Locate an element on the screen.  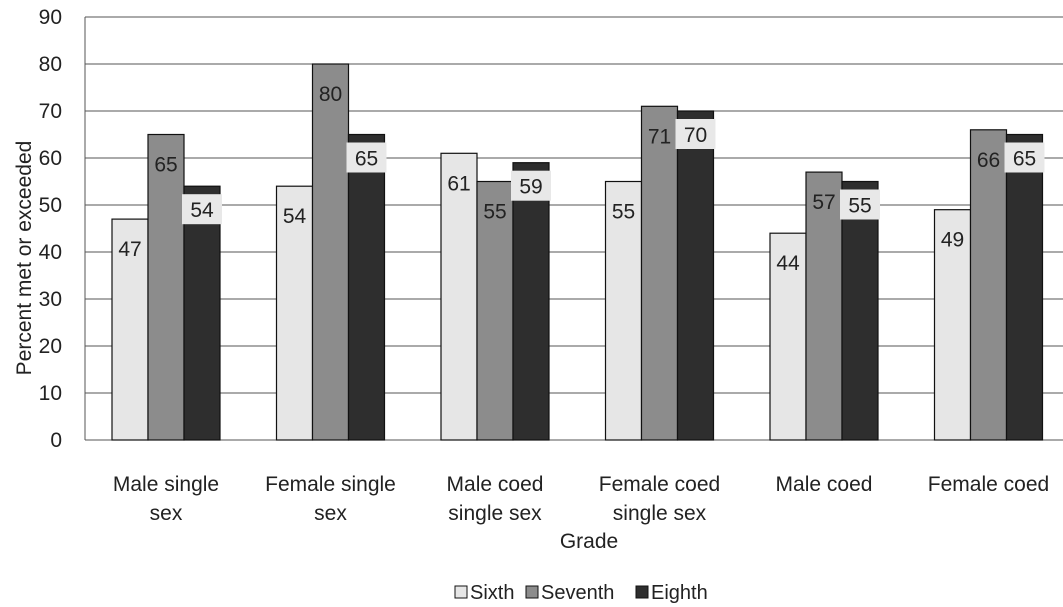
y-tick-label: 90 is located at coordinates (50, 17).